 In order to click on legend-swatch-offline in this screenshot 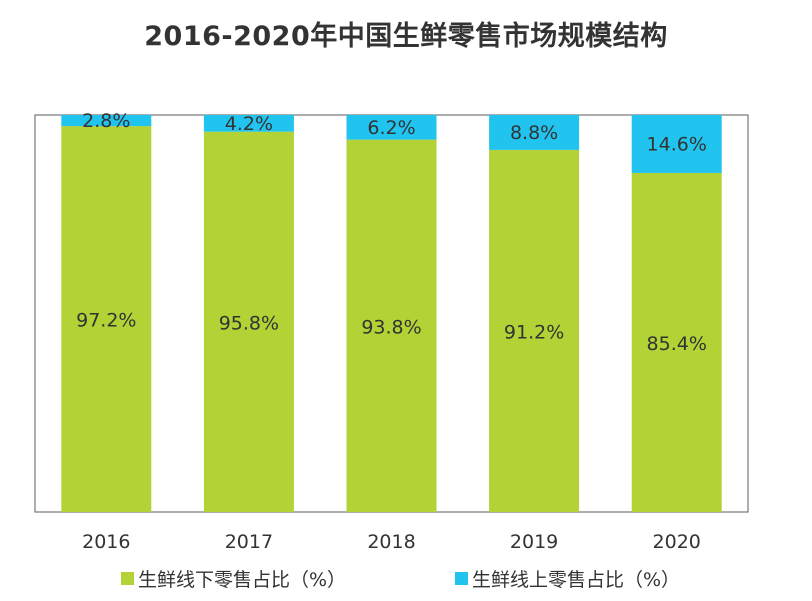, I will do `click(127, 578)`.